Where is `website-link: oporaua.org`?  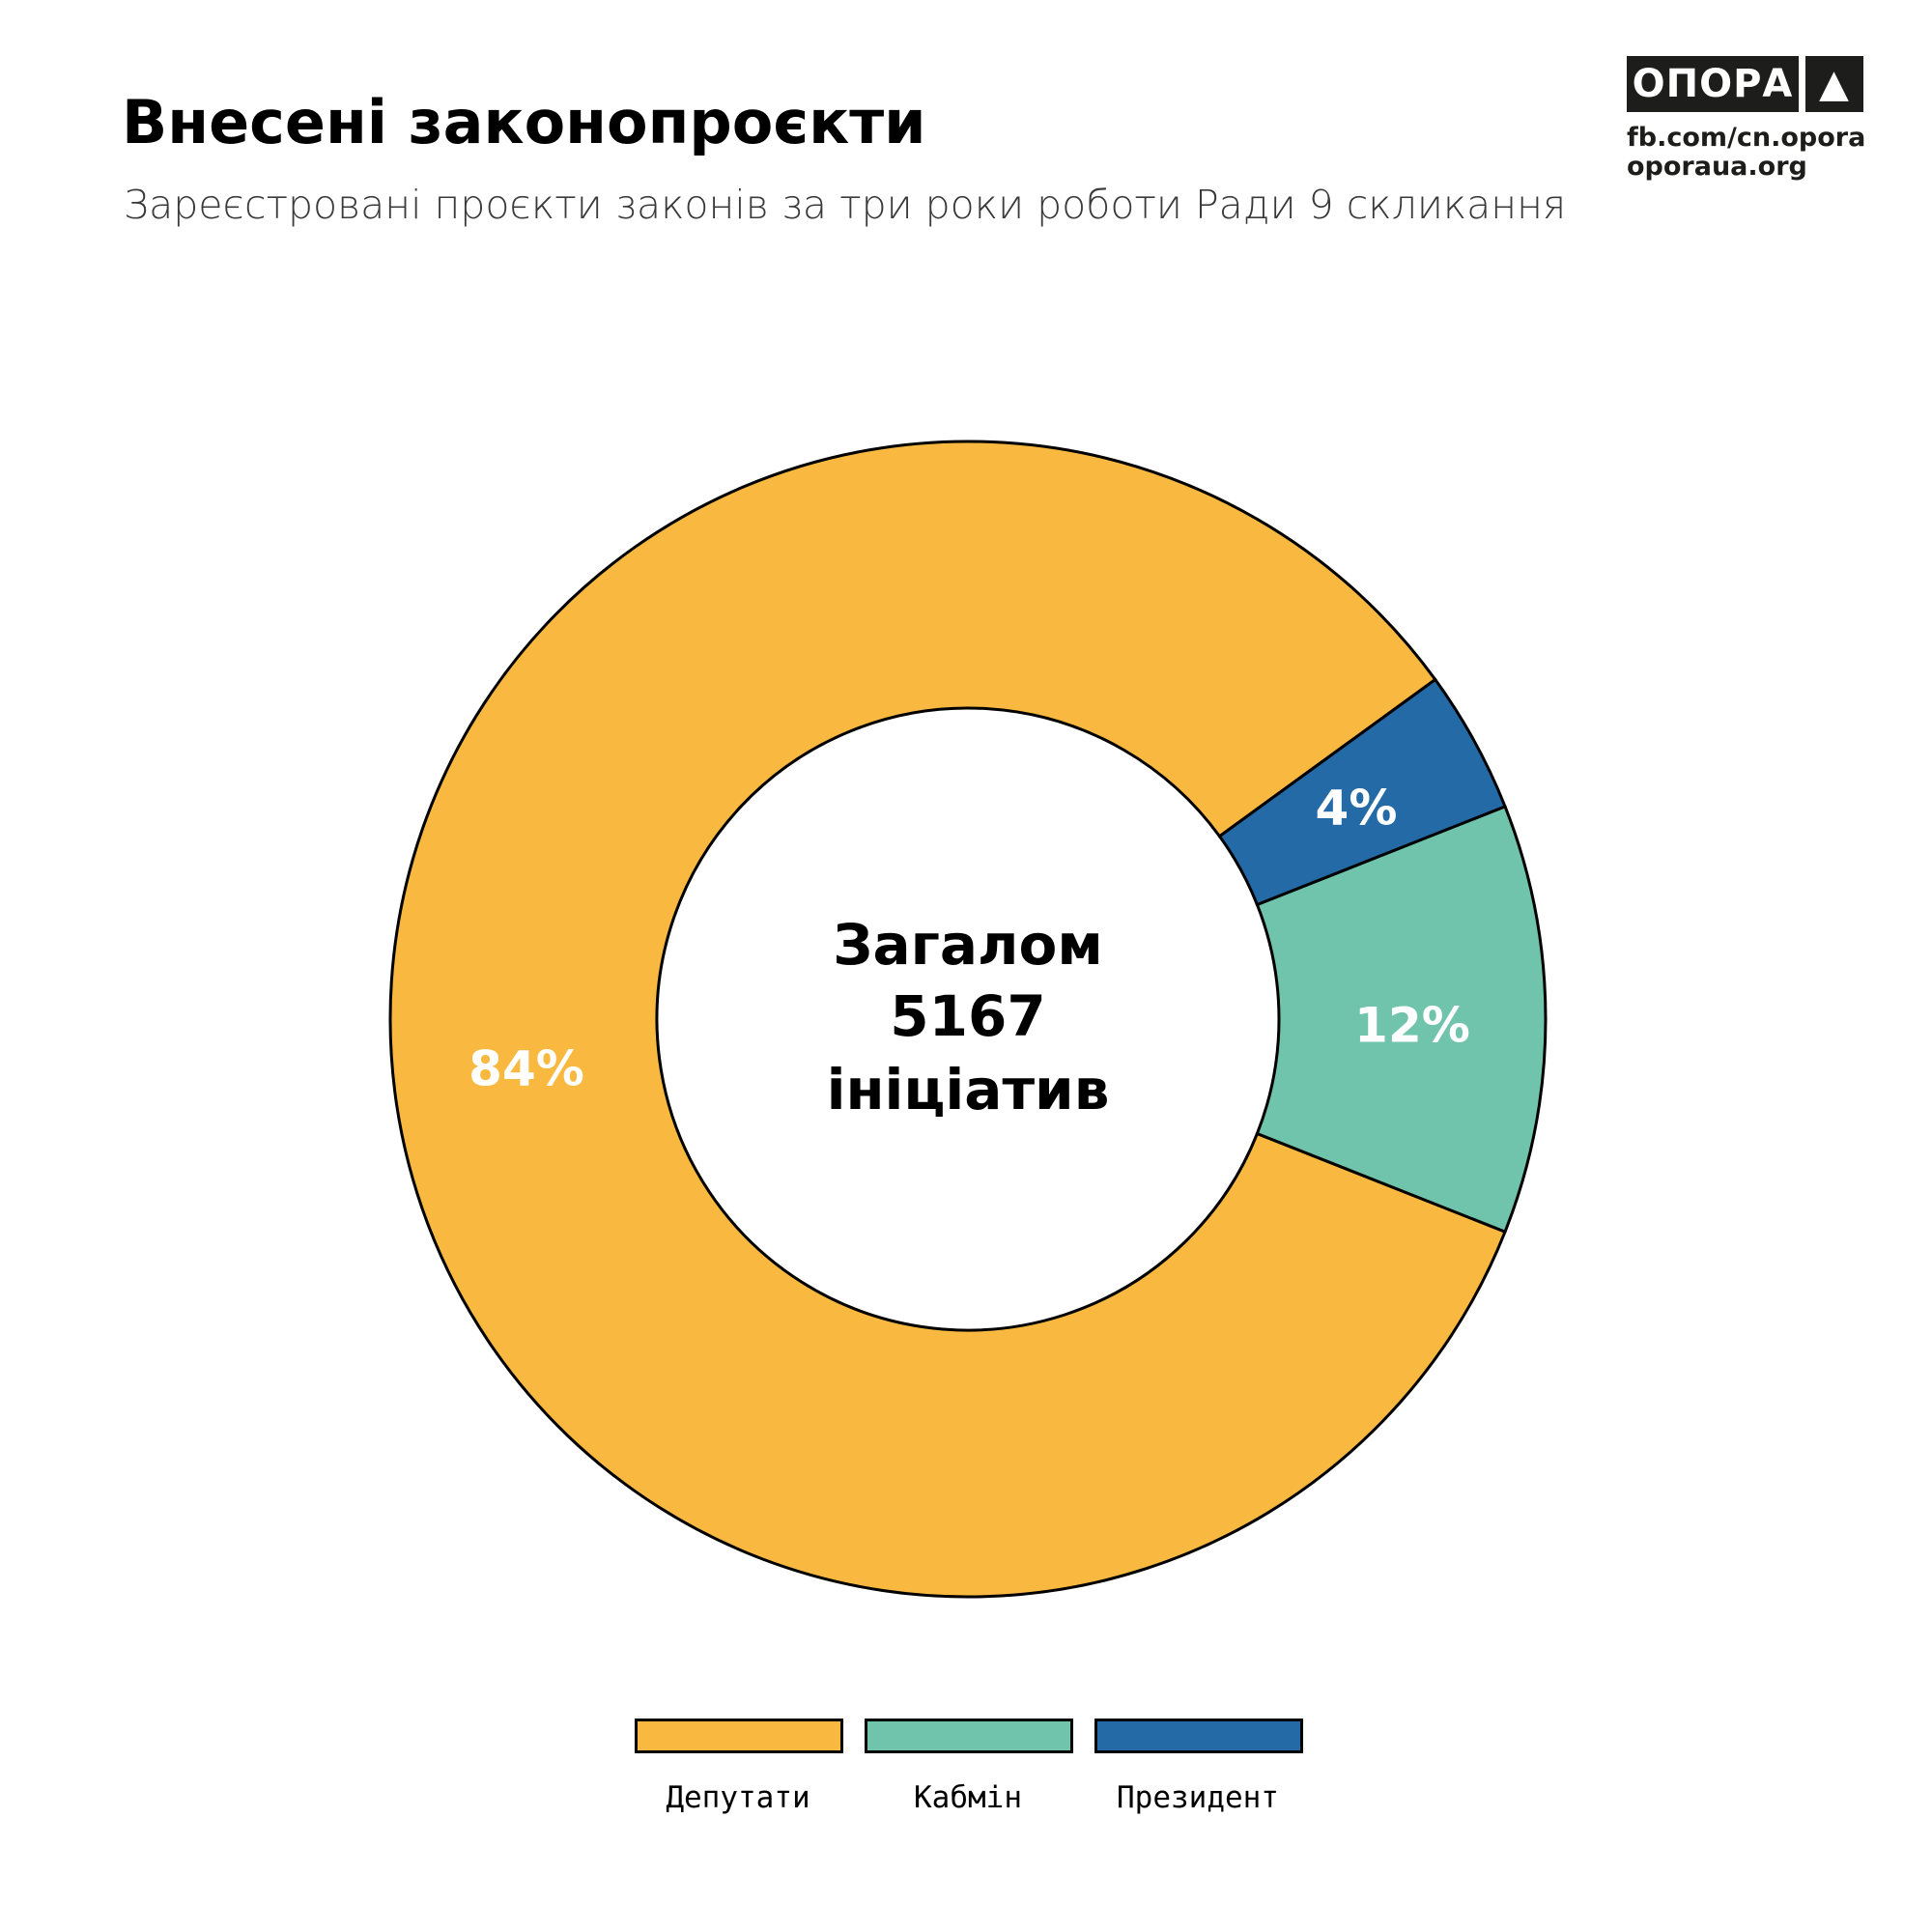
website-link: oporaua.org is located at coordinates (1717, 167).